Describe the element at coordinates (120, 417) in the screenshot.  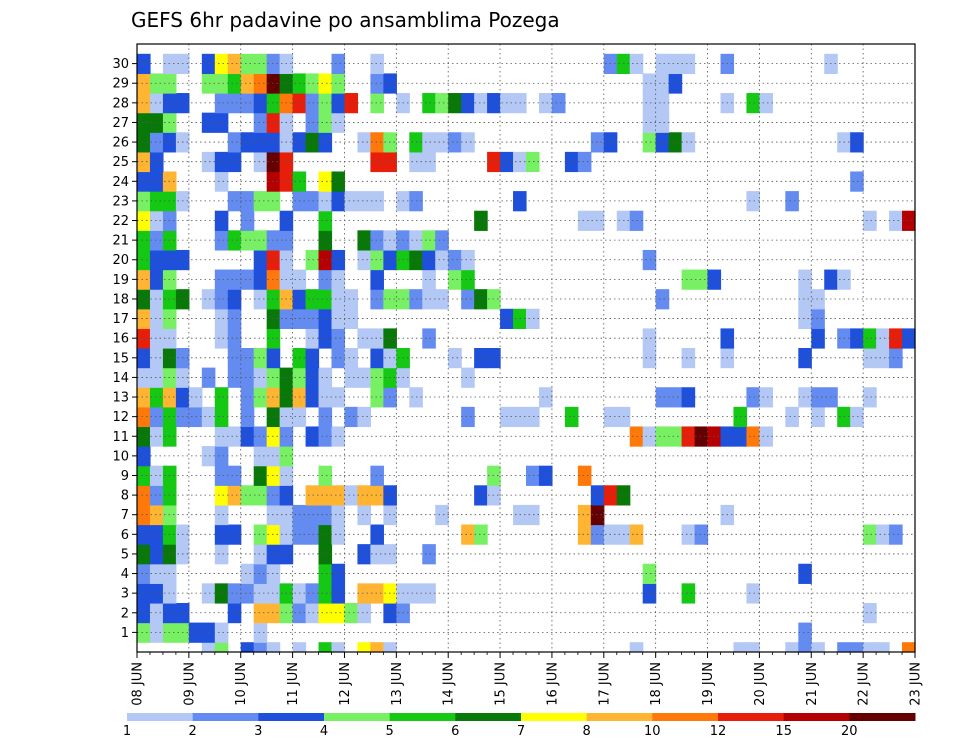
I see `y-tick-label: 12` at that location.